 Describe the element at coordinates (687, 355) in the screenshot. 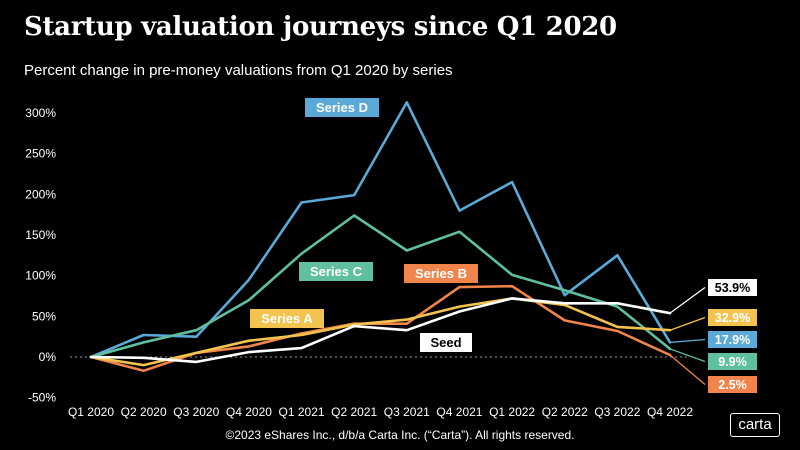

I see `leader-line-series-c` at that location.